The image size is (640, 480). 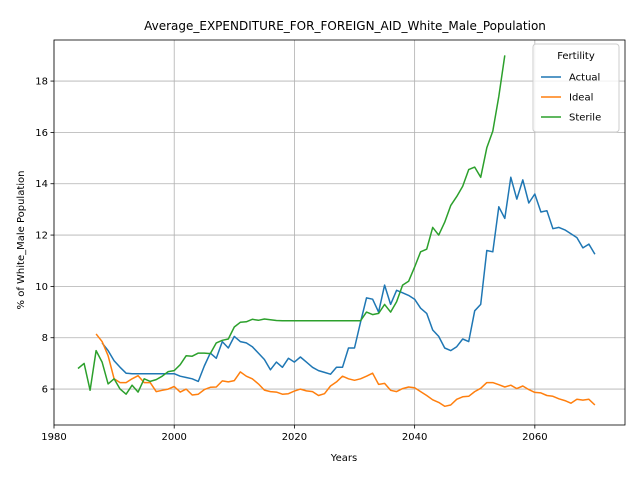 What do you see at coordinates (45, 338) in the screenshot?
I see `y-tick-label: 8` at bounding box center [45, 338].